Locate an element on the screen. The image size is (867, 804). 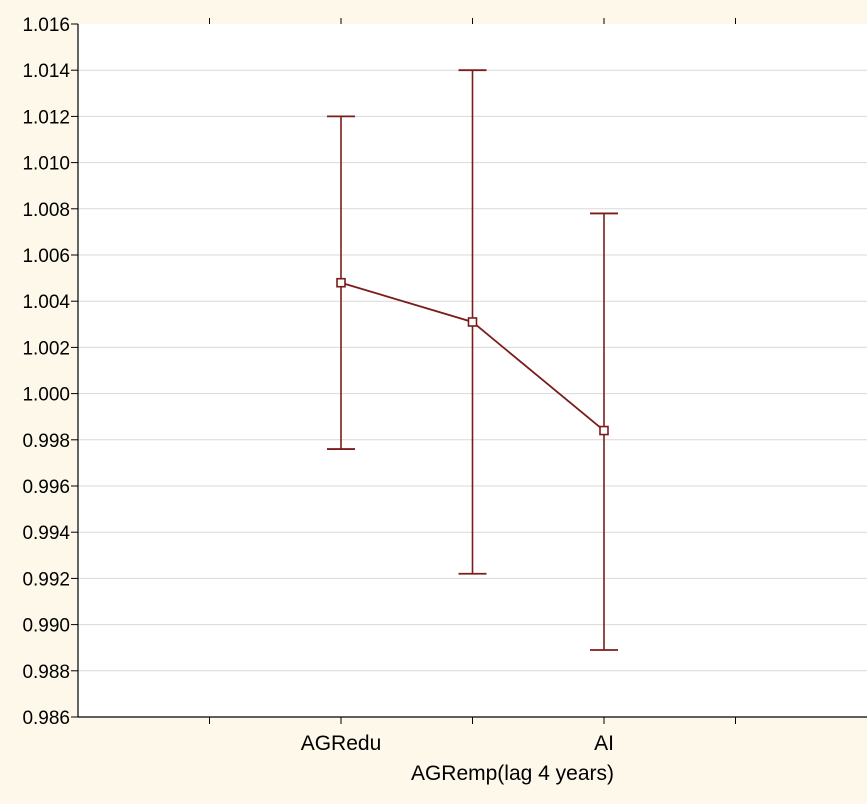
y-tick-label: 1.012 is located at coordinates (46, 117).